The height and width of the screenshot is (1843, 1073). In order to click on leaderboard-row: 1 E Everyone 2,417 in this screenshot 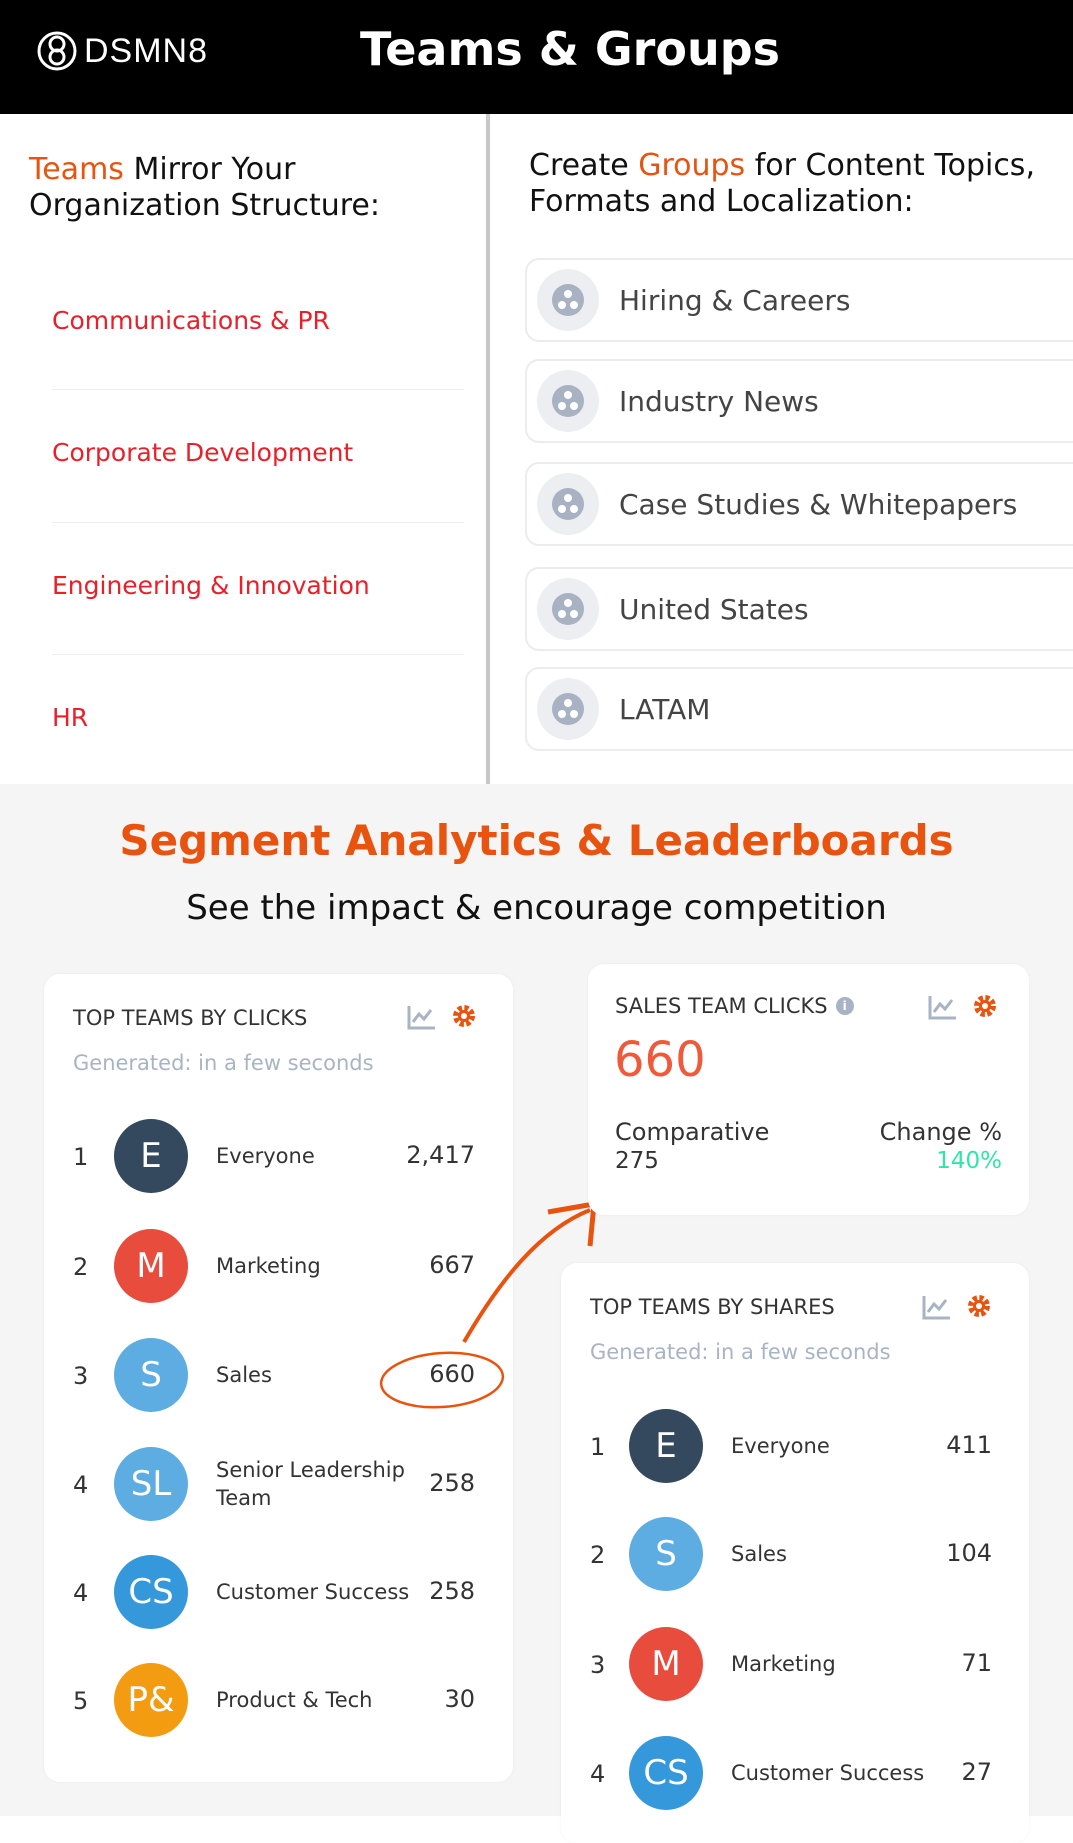, I will do `click(278, 1156)`.